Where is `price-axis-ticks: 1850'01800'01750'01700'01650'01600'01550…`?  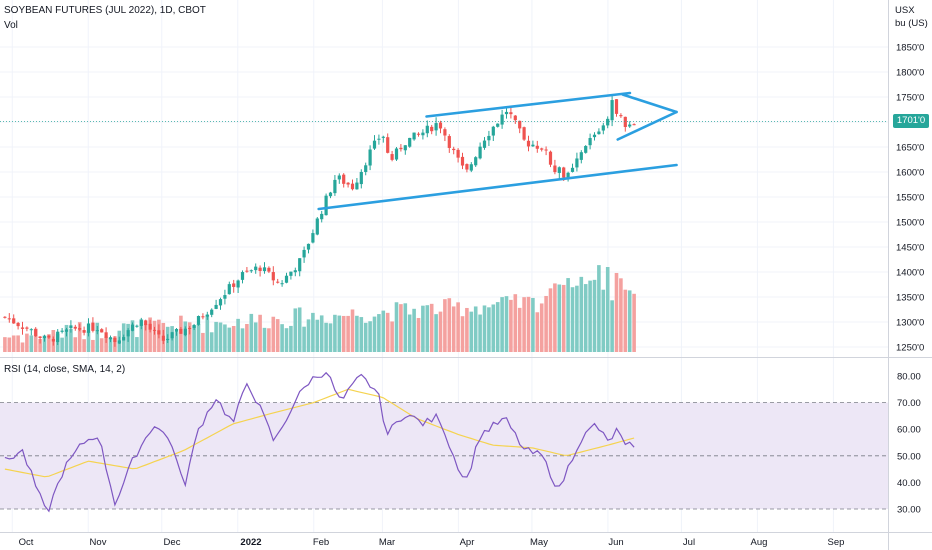 price-axis-ticks: 1850'01800'01750'01700'01650'01600'01550… is located at coordinates (910, 198).